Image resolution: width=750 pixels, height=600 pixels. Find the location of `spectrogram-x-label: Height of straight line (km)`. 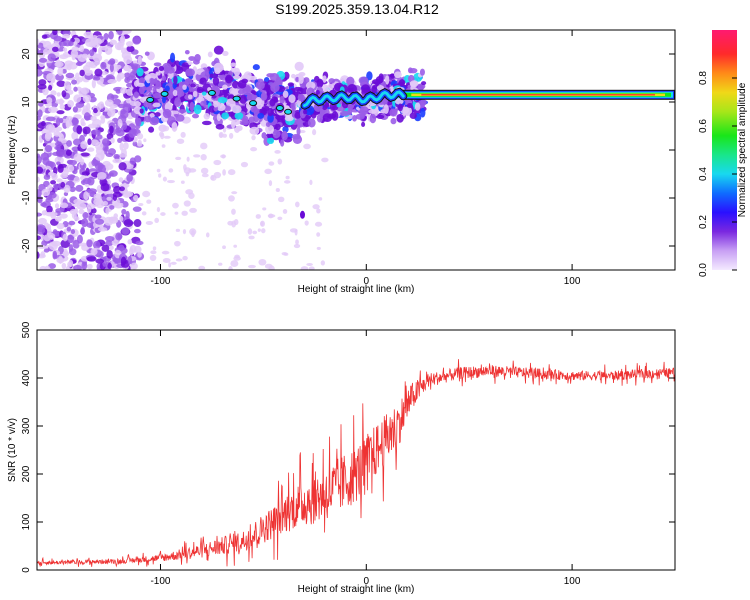

spectrogram-x-label: Height of straight line (km) is located at coordinates (356, 289).